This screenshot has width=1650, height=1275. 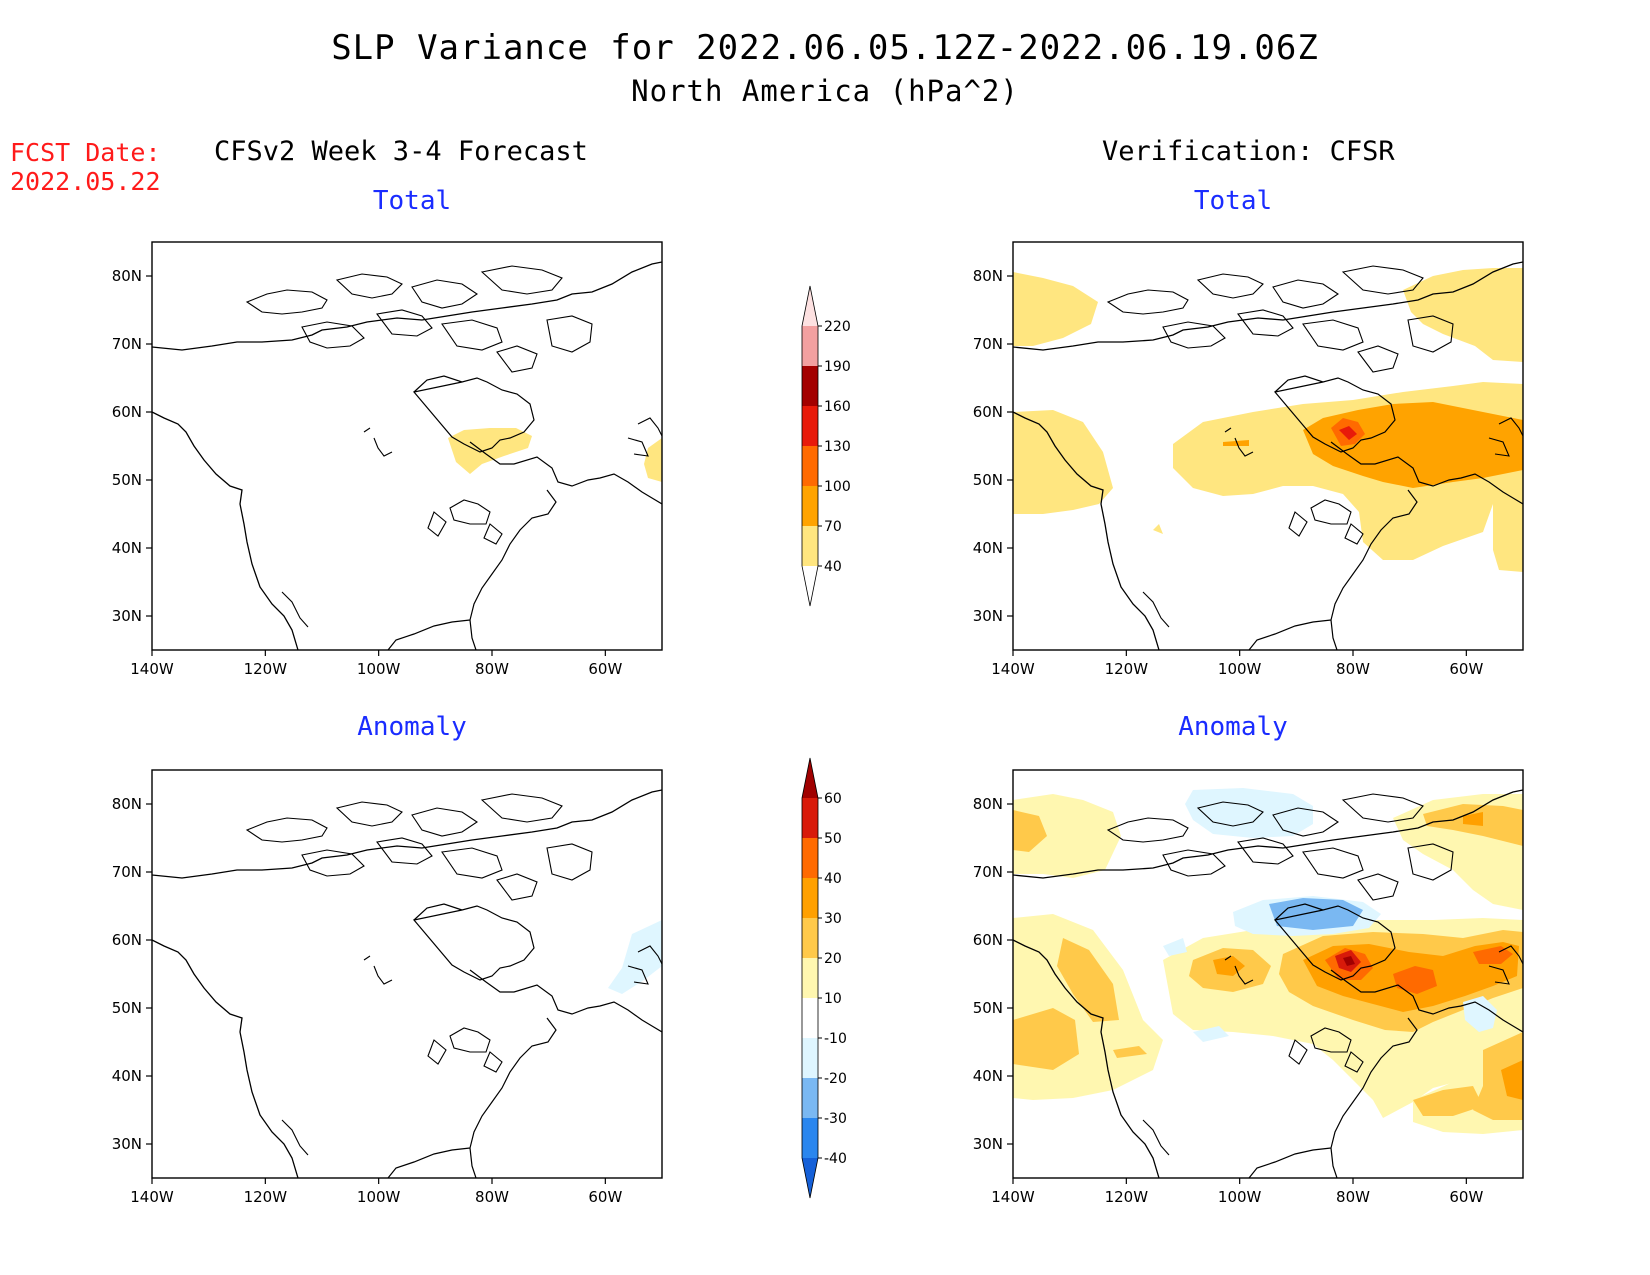 What do you see at coordinates (833, 959) in the screenshot?
I see `anomaly-colorbar-label: 20` at bounding box center [833, 959].